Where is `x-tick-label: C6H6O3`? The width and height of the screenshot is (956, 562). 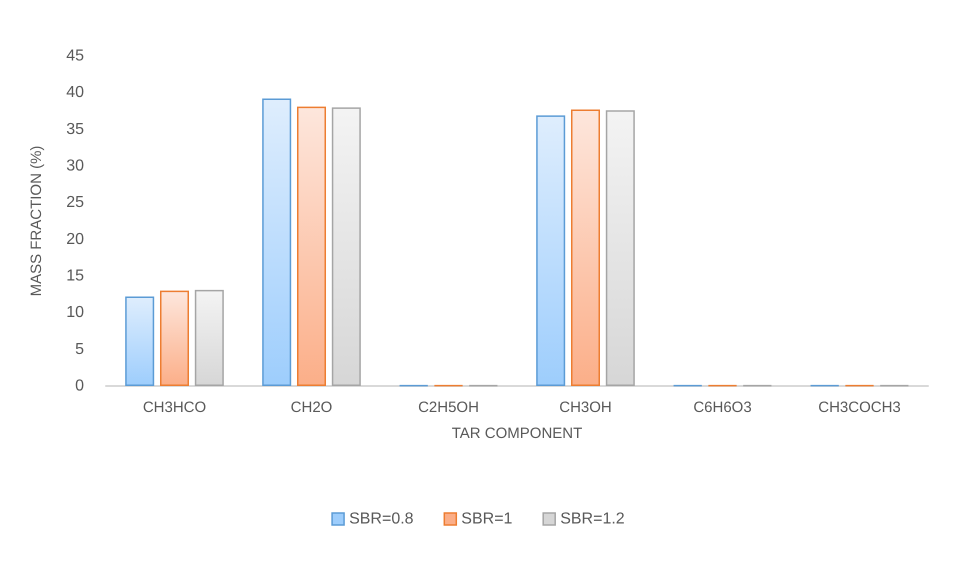
x-tick-label: C6H6O3 is located at coordinates (722, 407).